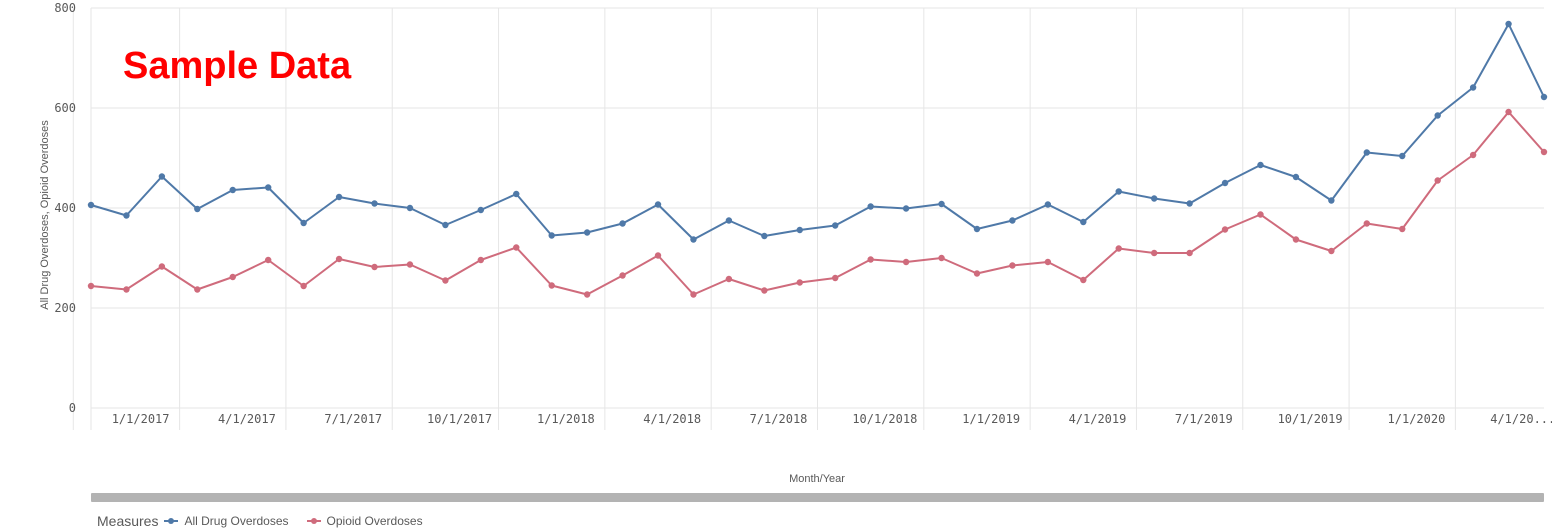 This screenshot has width=1552, height=532. Describe the element at coordinates (991, 419) in the screenshot. I see `x-tick-label: 1/1/2019` at that location.